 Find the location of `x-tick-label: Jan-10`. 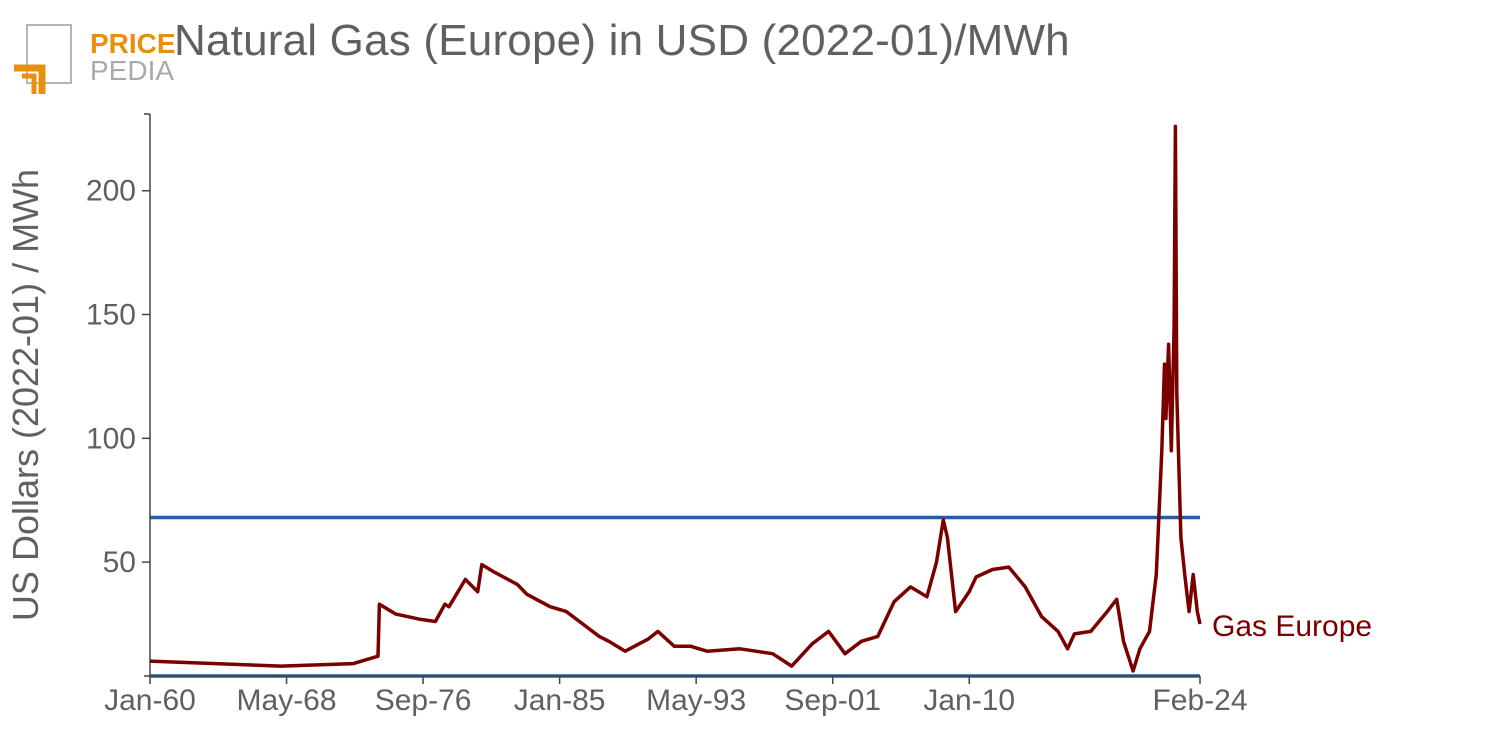

x-tick-label: Jan-10 is located at coordinates (969, 700).